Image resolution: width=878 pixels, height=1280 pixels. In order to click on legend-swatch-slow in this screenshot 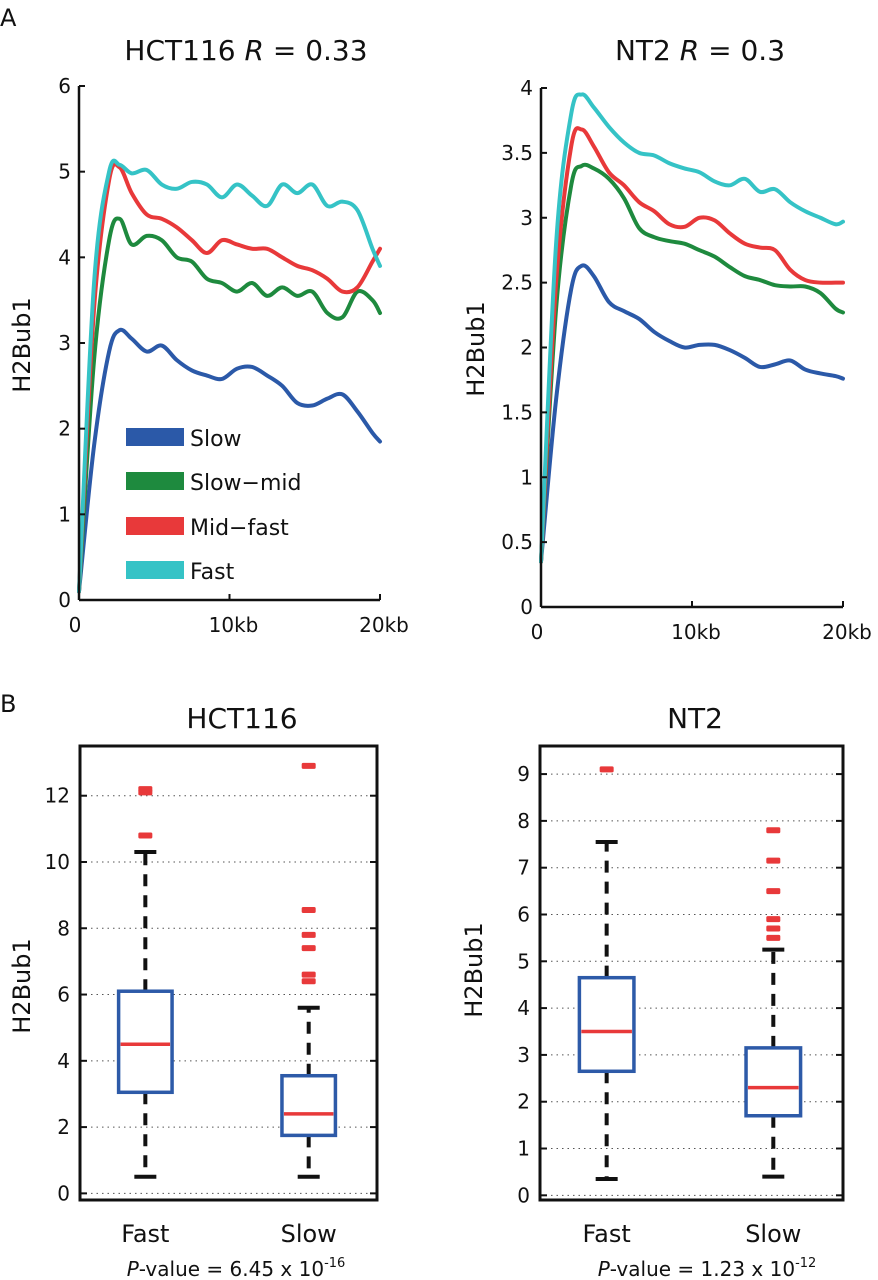, I will do `click(155, 437)`.